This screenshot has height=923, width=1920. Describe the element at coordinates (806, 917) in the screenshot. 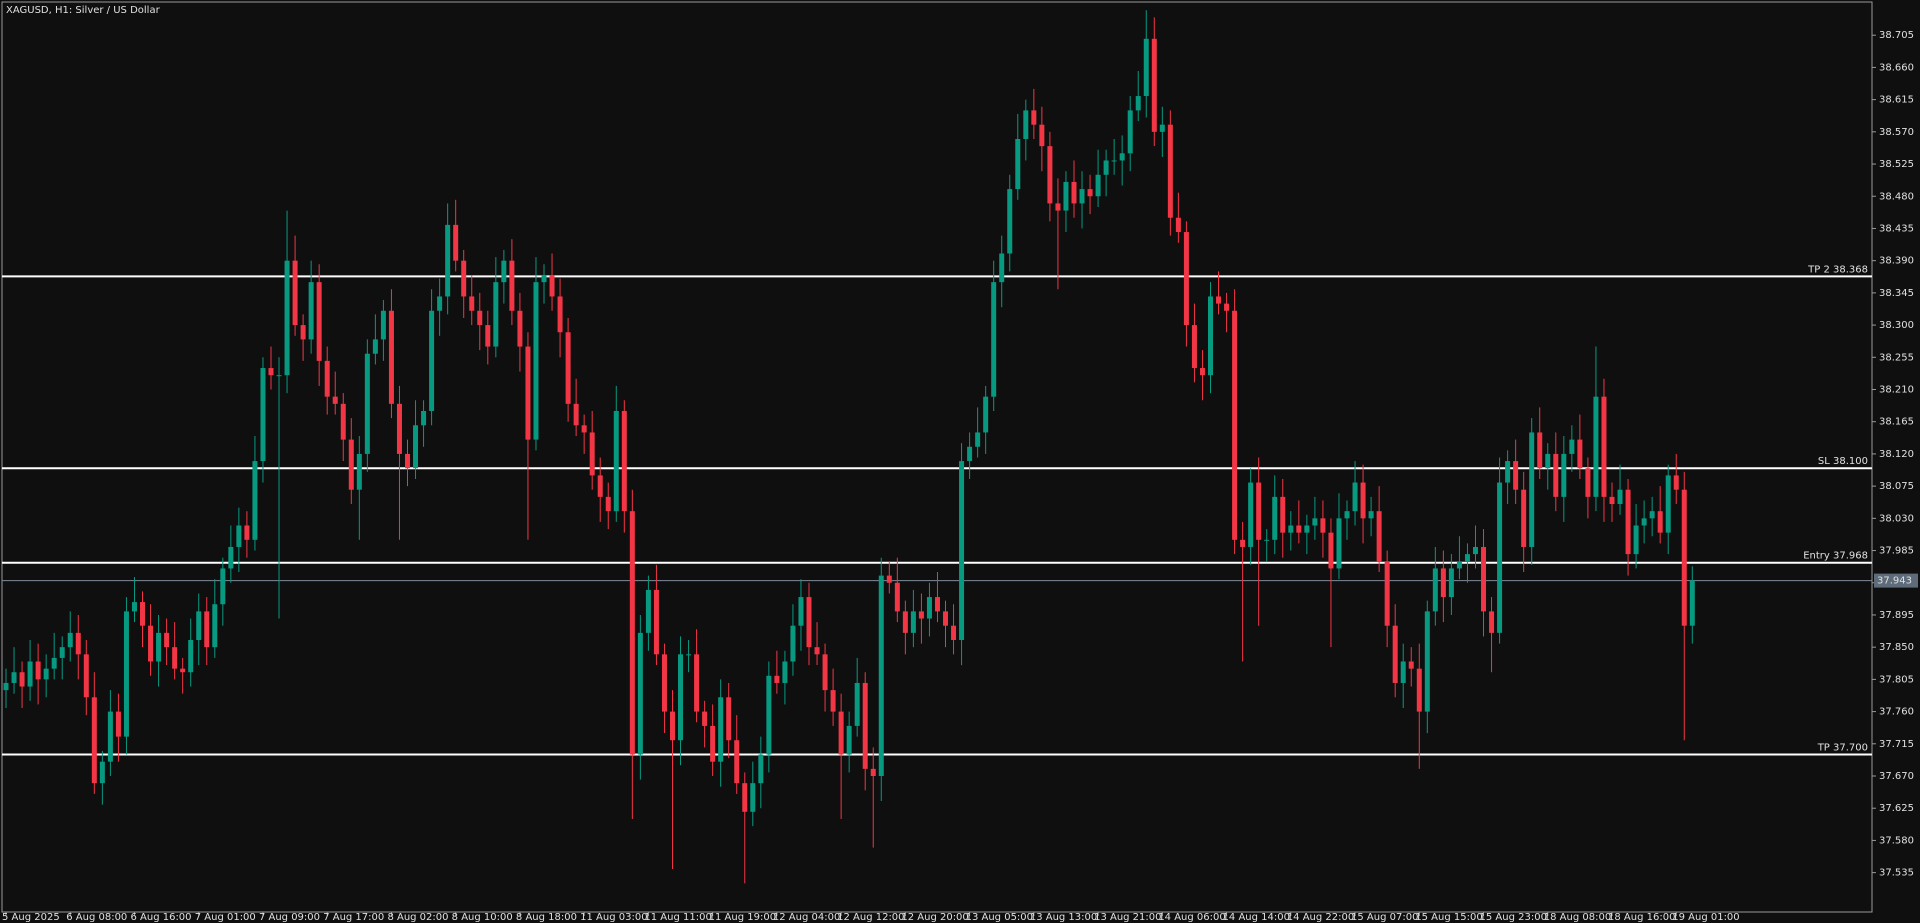

I see `x-tick-label: 12 Aug 04:00` at that location.